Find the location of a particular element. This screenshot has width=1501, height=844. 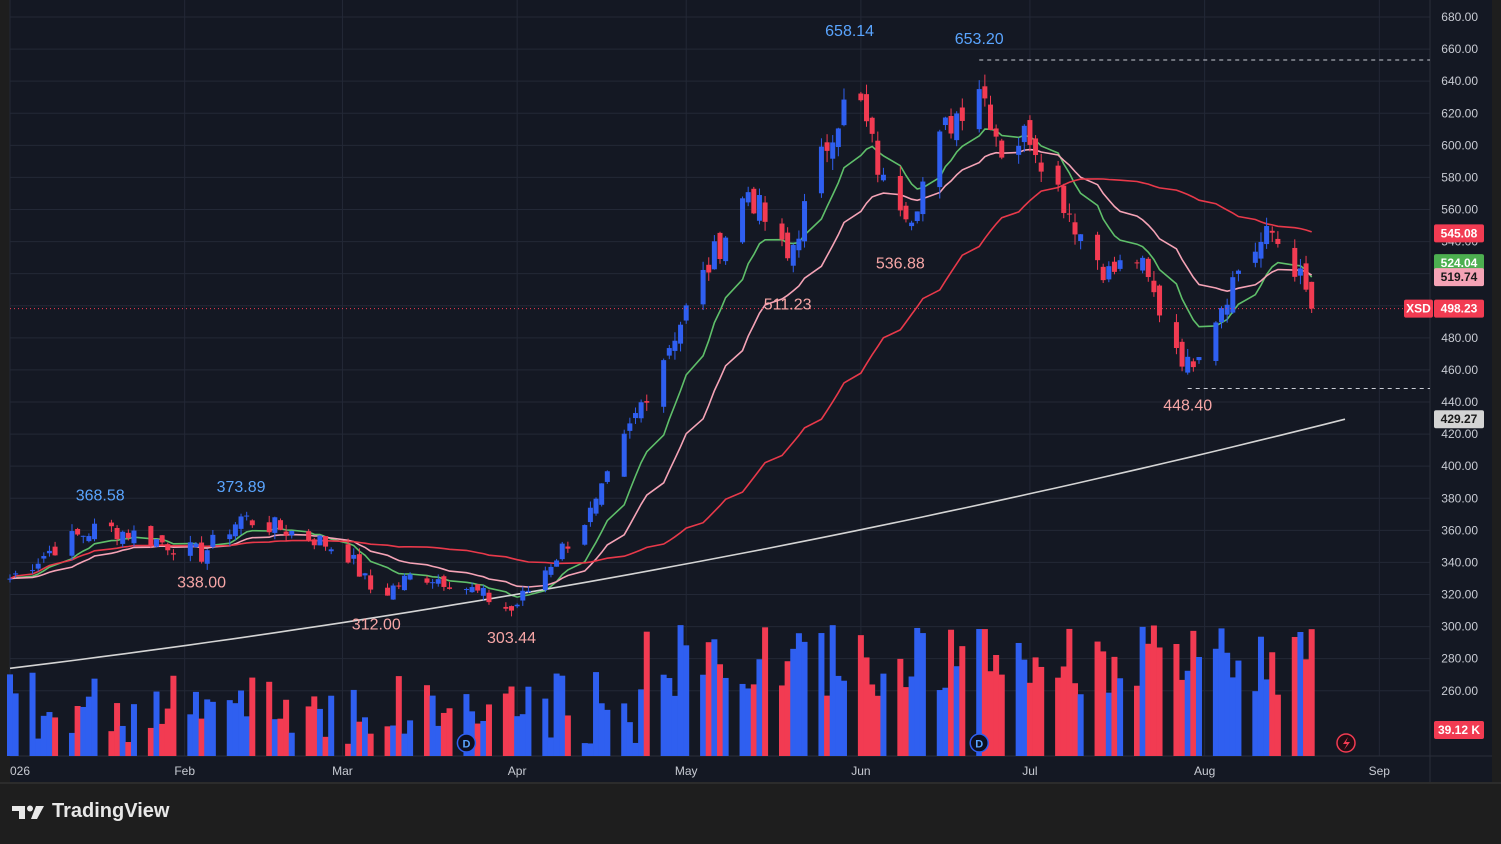

volume-bars is located at coordinates (661, 690).